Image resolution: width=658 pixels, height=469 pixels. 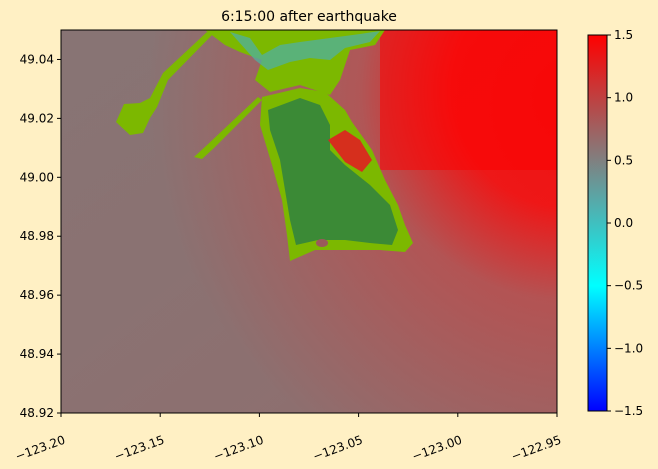 What do you see at coordinates (37, 413) in the screenshot?
I see `y-tick-label: 48.92` at bounding box center [37, 413].